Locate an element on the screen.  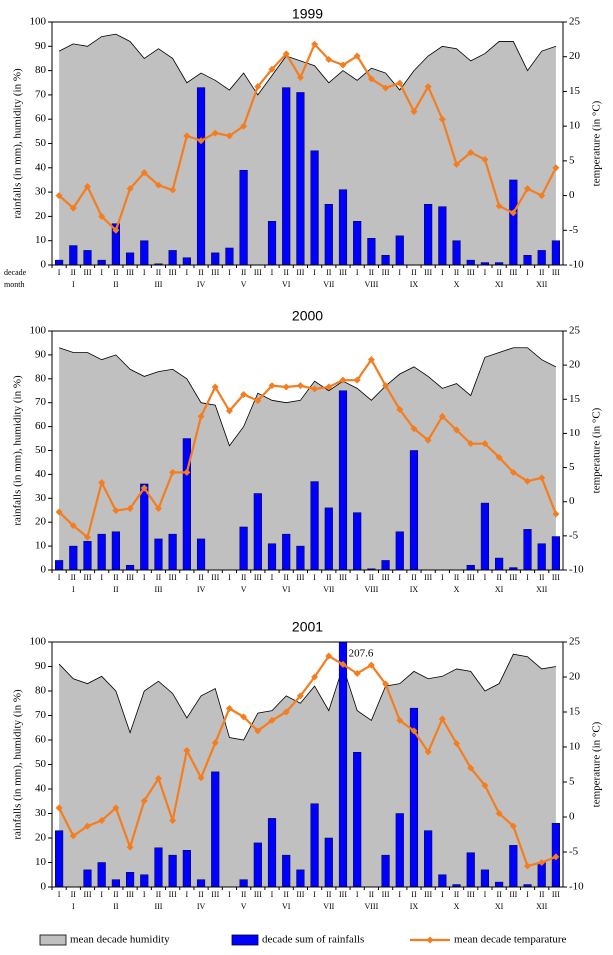
month-label: XI is located at coordinates (499, 589).